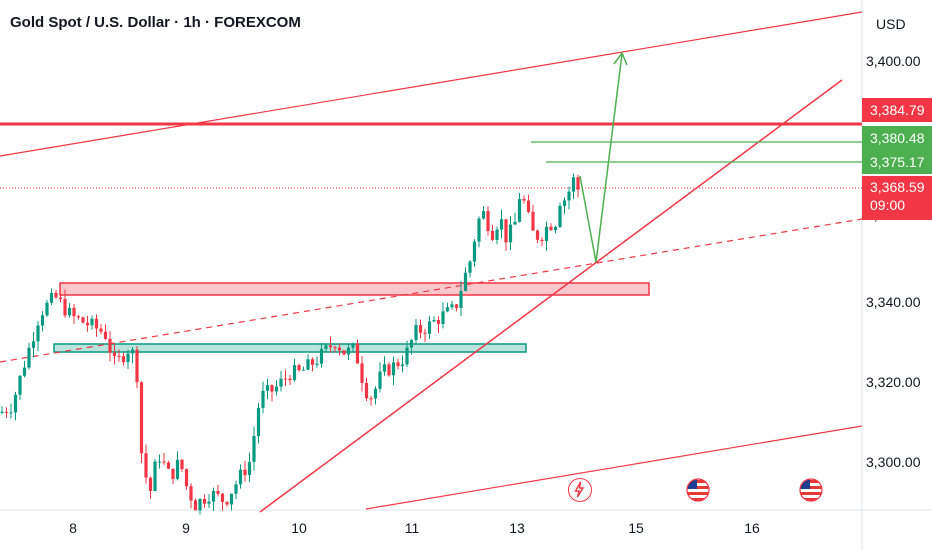 Image resolution: width=932 pixels, height=550 pixels. What do you see at coordinates (891, 24) in the screenshot?
I see `currency-label: USD` at bounding box center [891, 24].